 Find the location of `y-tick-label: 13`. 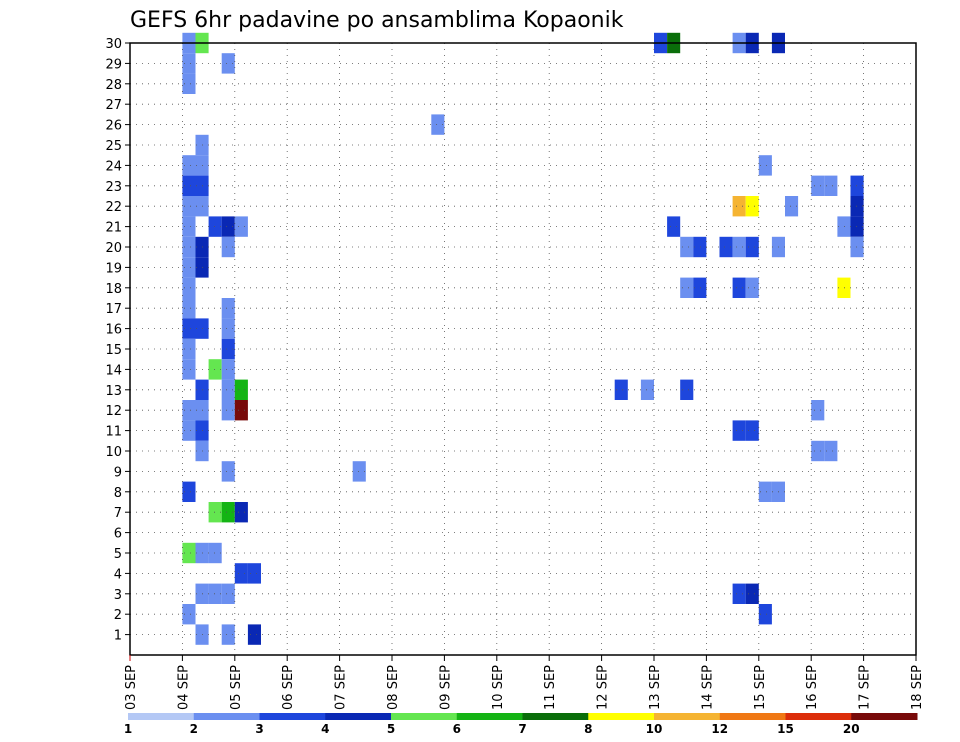

y-tick-label: 13 is located at coordinates (113, 391).